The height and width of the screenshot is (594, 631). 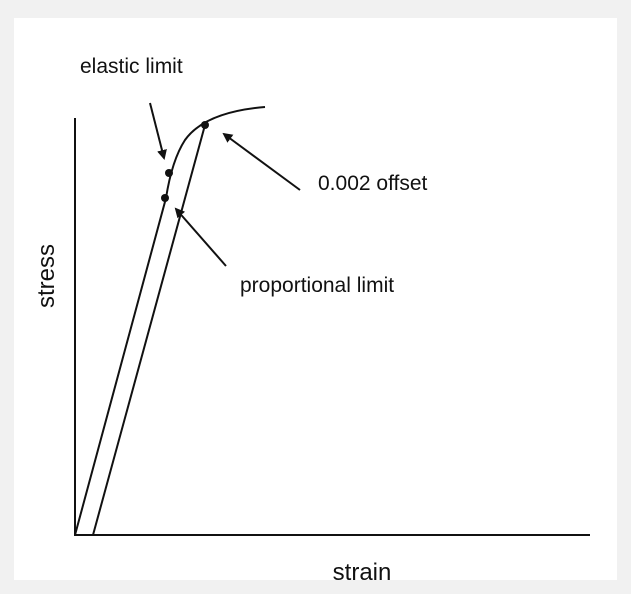 What do you see at coordinates (205, 125) in the screenshot?
I see `offset-point` at bounding box center [205, 125].